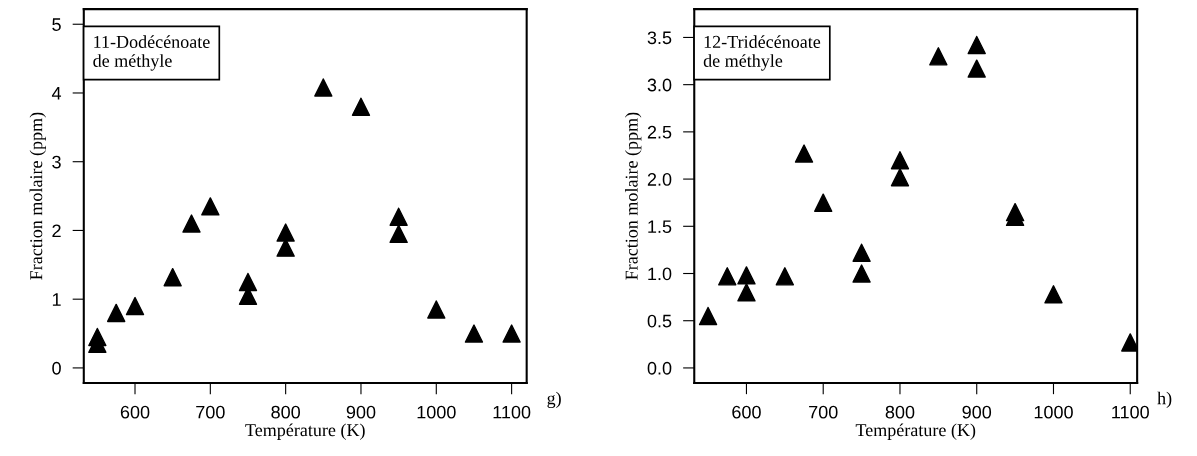  I want to click on y-tick-label: 1, so click(56, 299).